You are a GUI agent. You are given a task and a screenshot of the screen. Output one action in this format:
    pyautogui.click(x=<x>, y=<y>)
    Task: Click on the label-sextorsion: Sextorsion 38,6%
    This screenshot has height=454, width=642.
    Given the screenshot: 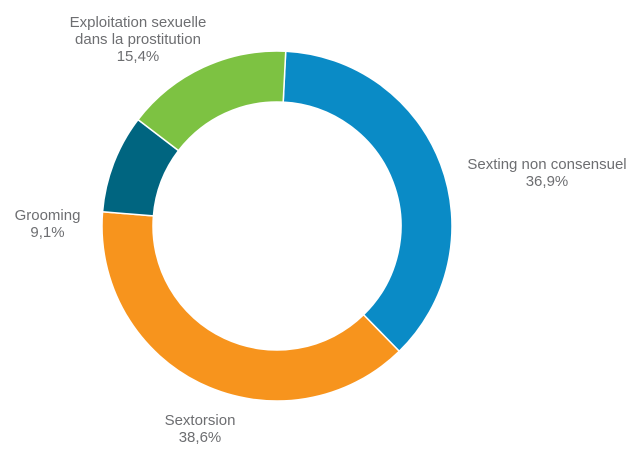 What is the action you would take?
    pyautogui.click(x=200, y=429)
    